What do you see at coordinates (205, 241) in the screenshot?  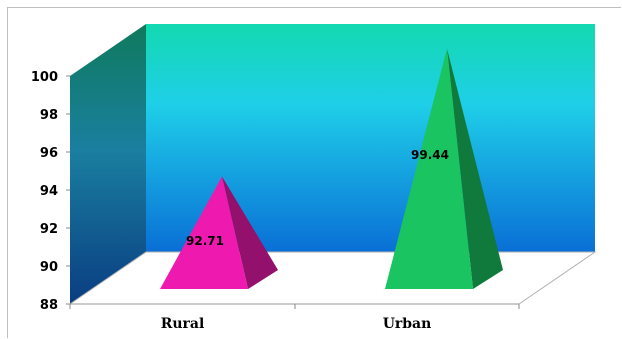 I see `data-label: 92.71` at bounding box center [205, 241].